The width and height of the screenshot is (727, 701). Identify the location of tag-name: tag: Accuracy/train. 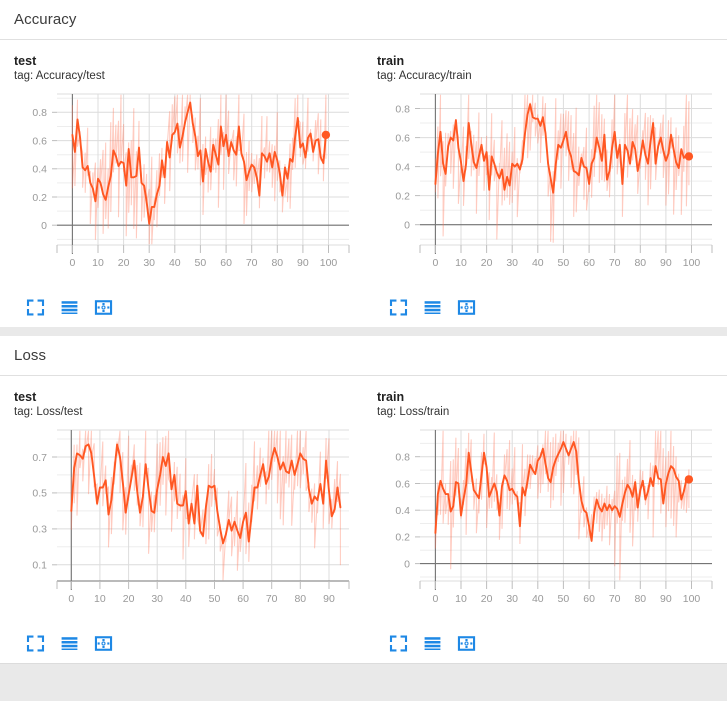
(424, 76).